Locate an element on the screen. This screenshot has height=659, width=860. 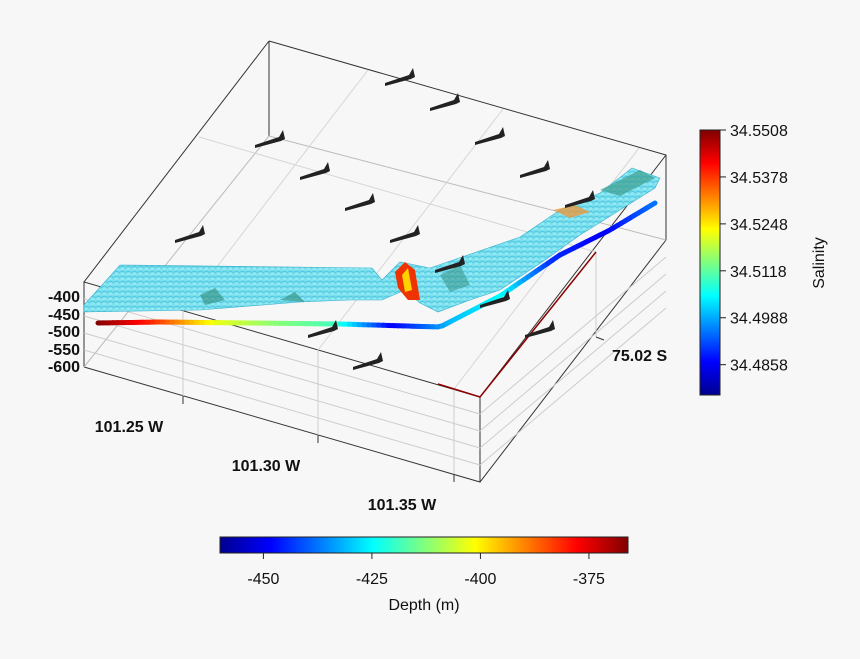
seafloor-surface is located at coordinates (372, 240).